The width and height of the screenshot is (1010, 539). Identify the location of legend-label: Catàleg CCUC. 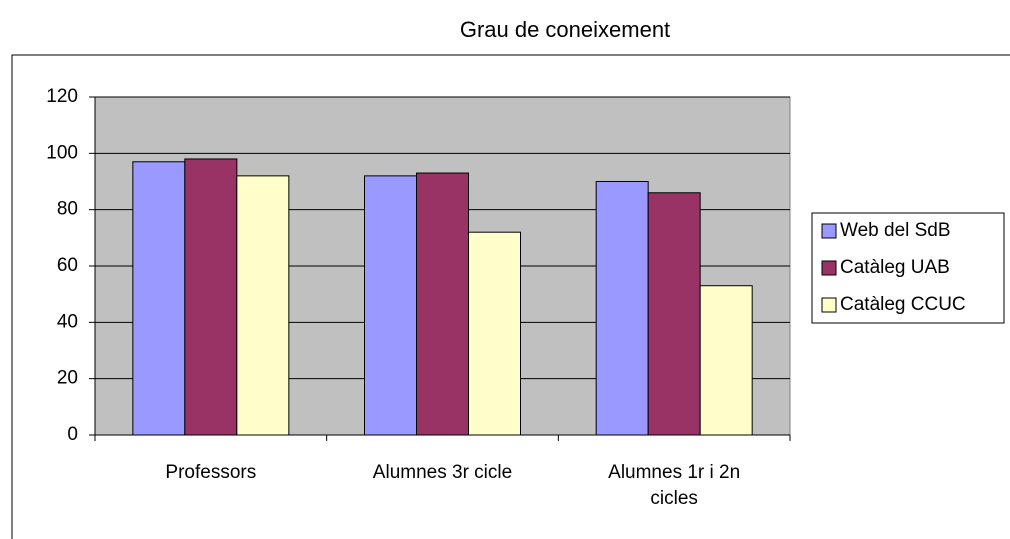
(903, 304).